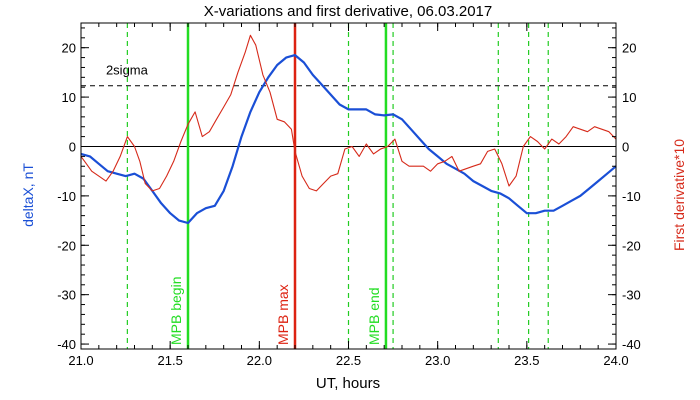 The image size is (700, 400). I want to click on mpb-marker-label: MPB begin, so click(176, 311).